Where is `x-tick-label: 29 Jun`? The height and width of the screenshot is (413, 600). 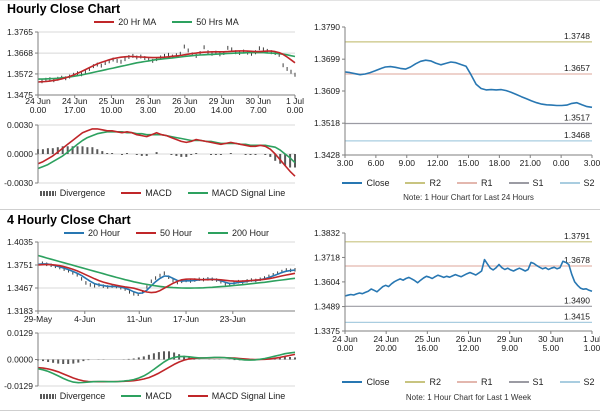 x-tick-label: 29 Jun is located at coordinates (510, 339).